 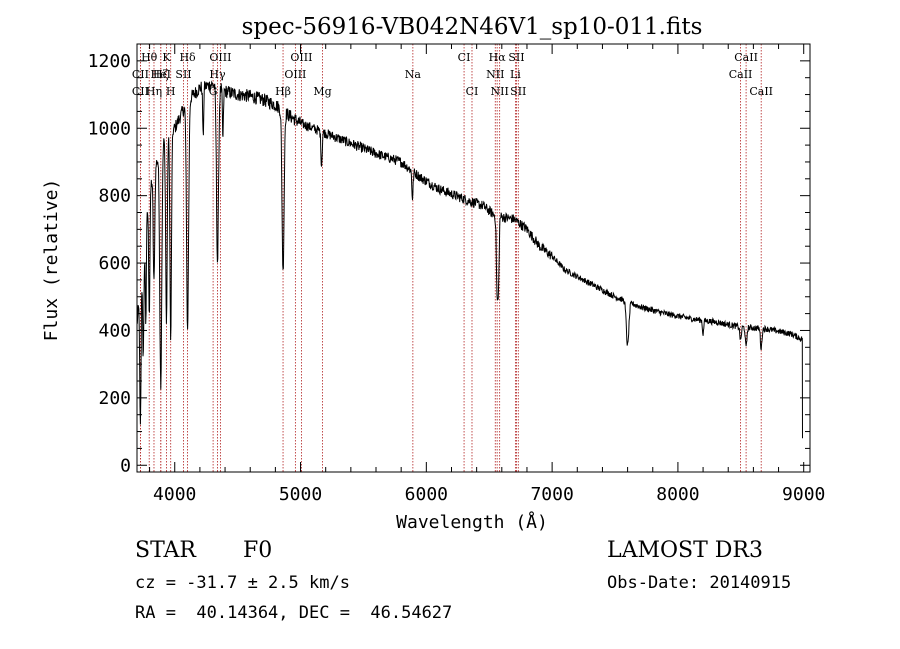 I want to click on x-tick-label: 9000, so click(x=803, y=494).